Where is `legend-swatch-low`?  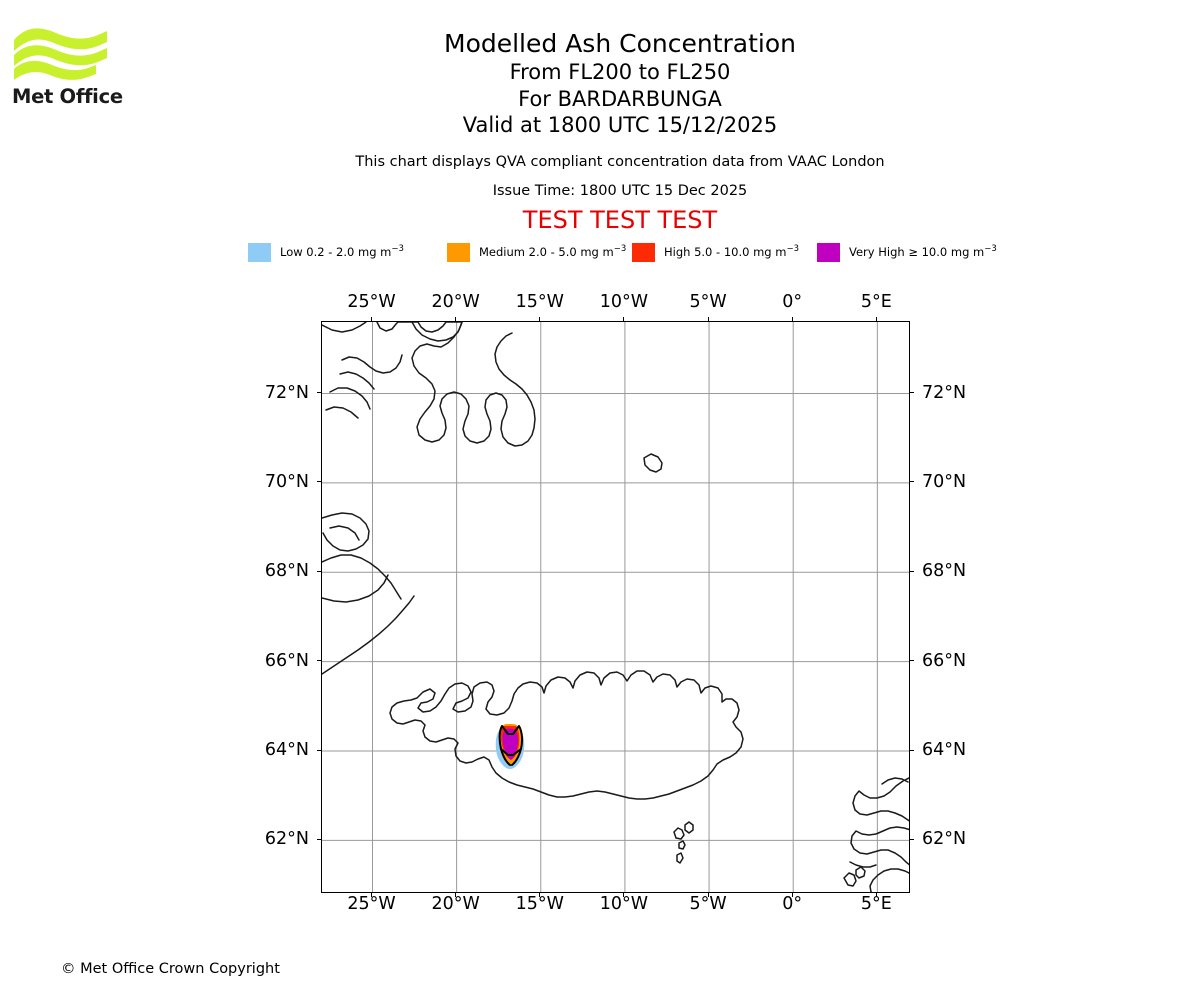
legend-swatch-low is located at coordinates (259, 252).